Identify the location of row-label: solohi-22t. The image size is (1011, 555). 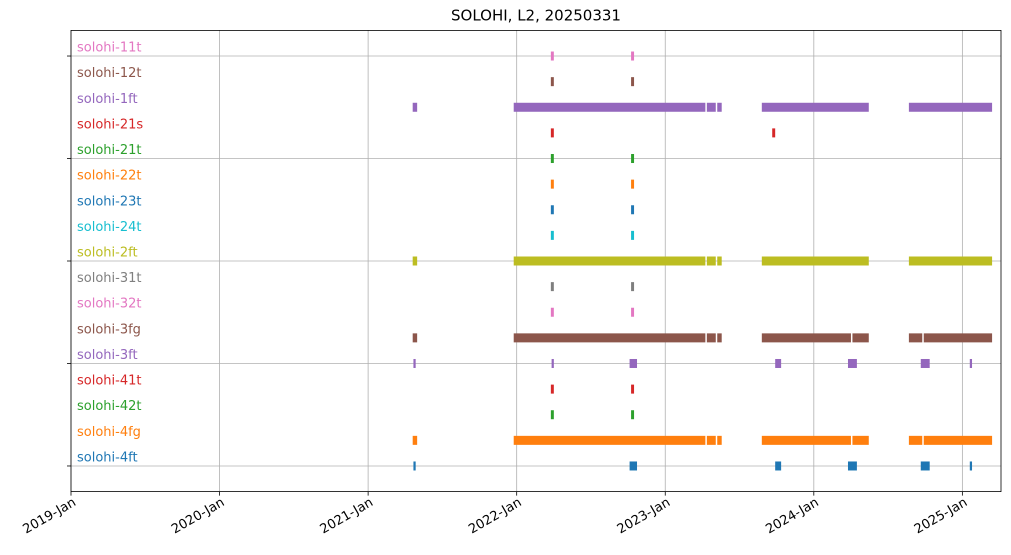
(109, 176).